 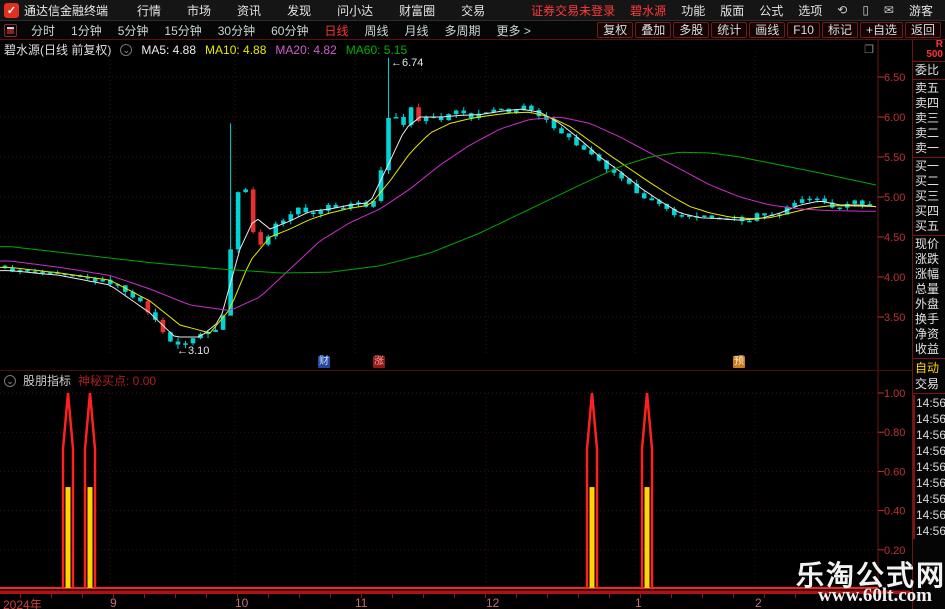 What do you see at coordinates (615, 30) in the screenshot?
I see `toolbar-button: 复权` at bounding box center [615, 30].